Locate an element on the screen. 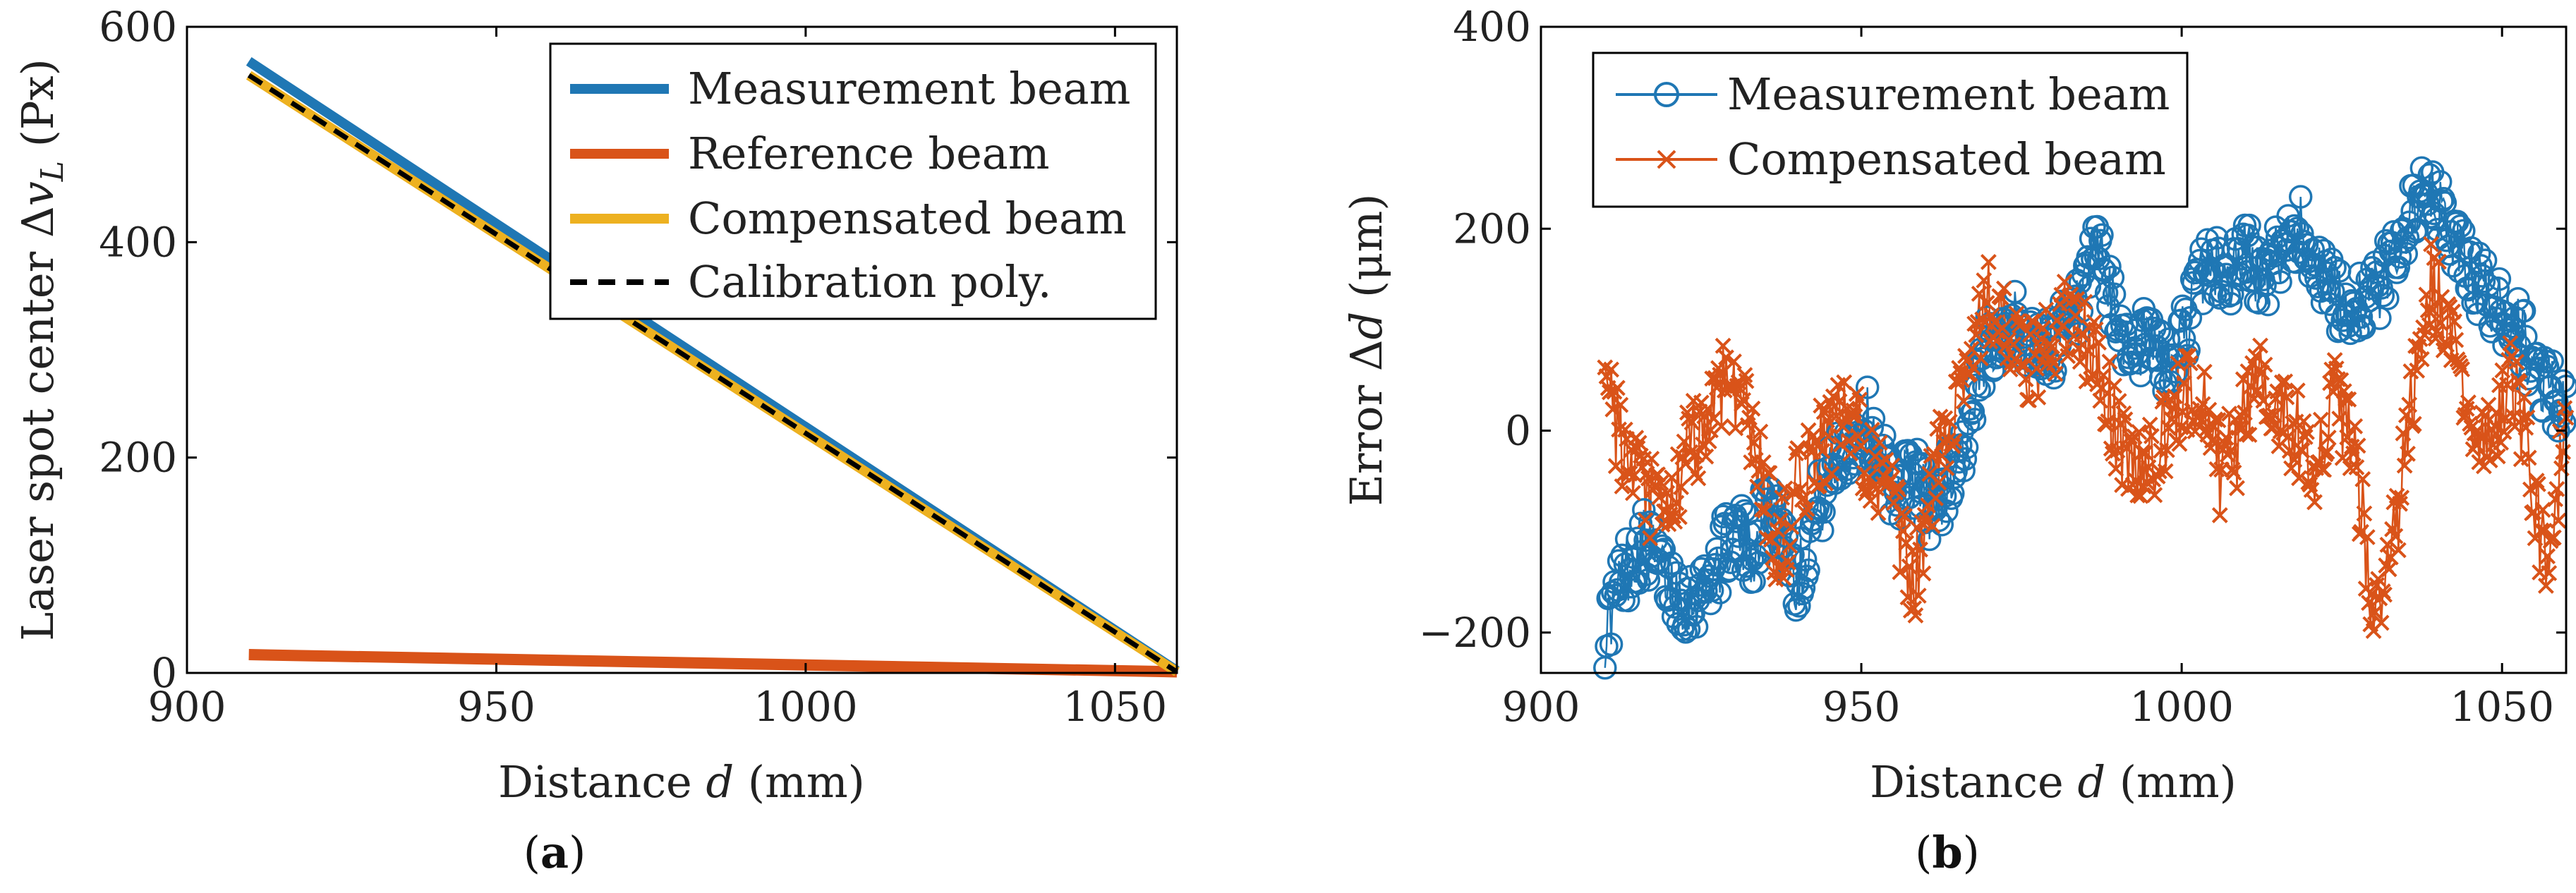 The width and height of the screenshot is (2576, 893). legend-a-label-reference: Reference beam is located at coordinates (869, 153).